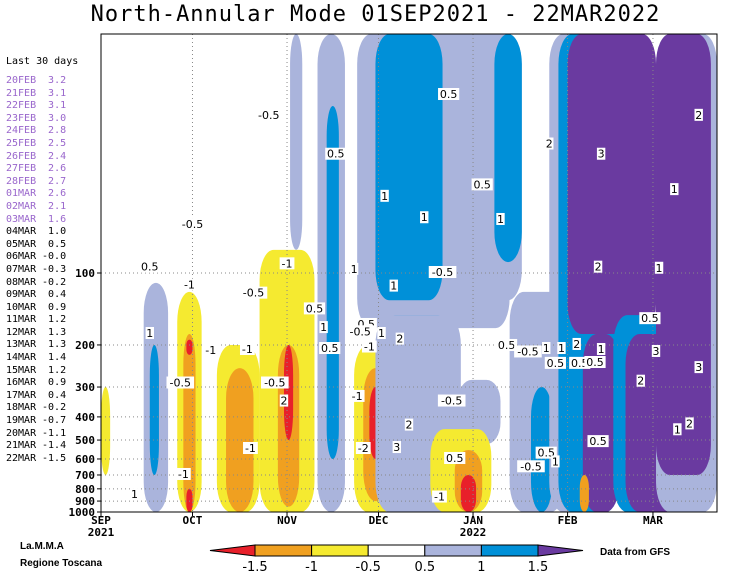  Describe the element at coordinates (21, 282) in the screenshot. I see `side-entry-date: 08MAR` at that location.